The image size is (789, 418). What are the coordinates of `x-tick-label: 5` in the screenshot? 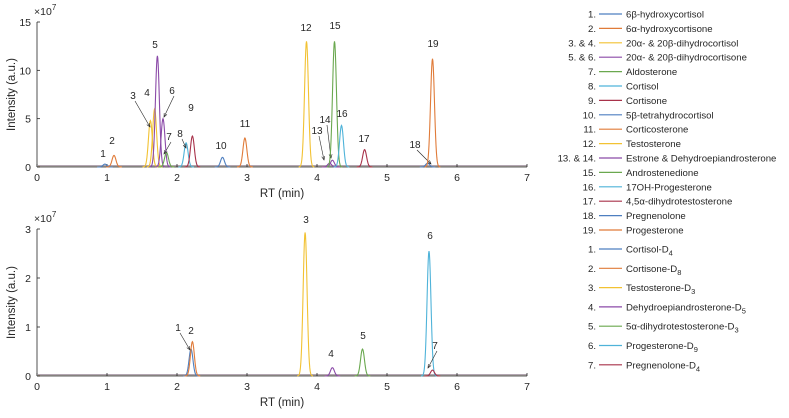 It's located at (387, 387).